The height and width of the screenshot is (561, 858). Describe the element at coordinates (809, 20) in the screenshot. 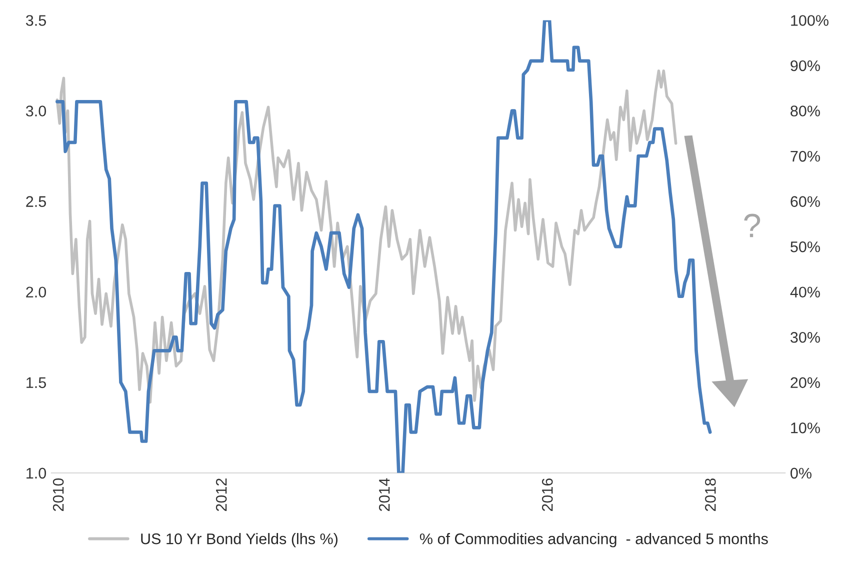

I see `y2-tick-label: 100%` at that location.